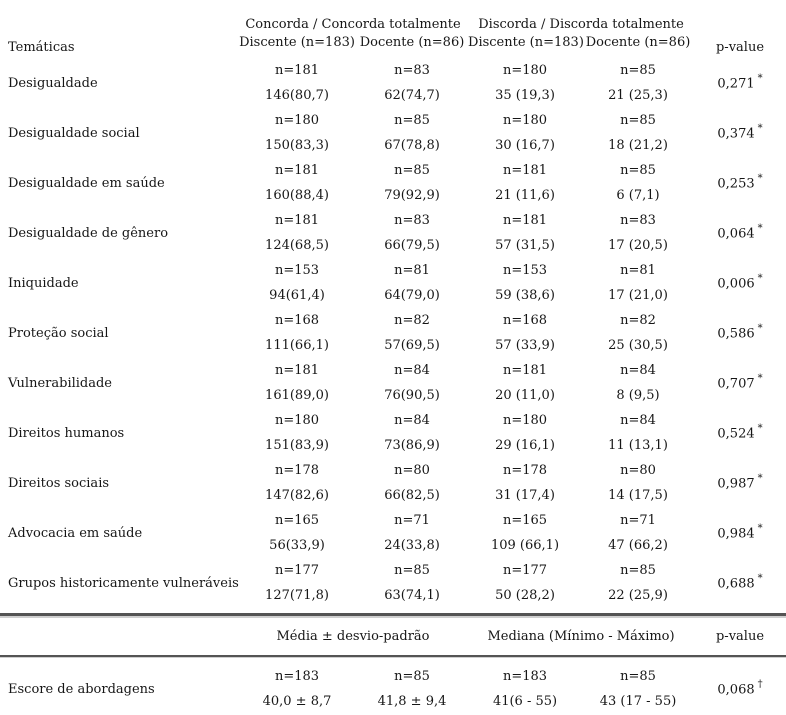 The width and height of the screenshot is (786, 715). I want to click on cell-discorda-discente: n=180 35 (19,3), so click(525, 83).